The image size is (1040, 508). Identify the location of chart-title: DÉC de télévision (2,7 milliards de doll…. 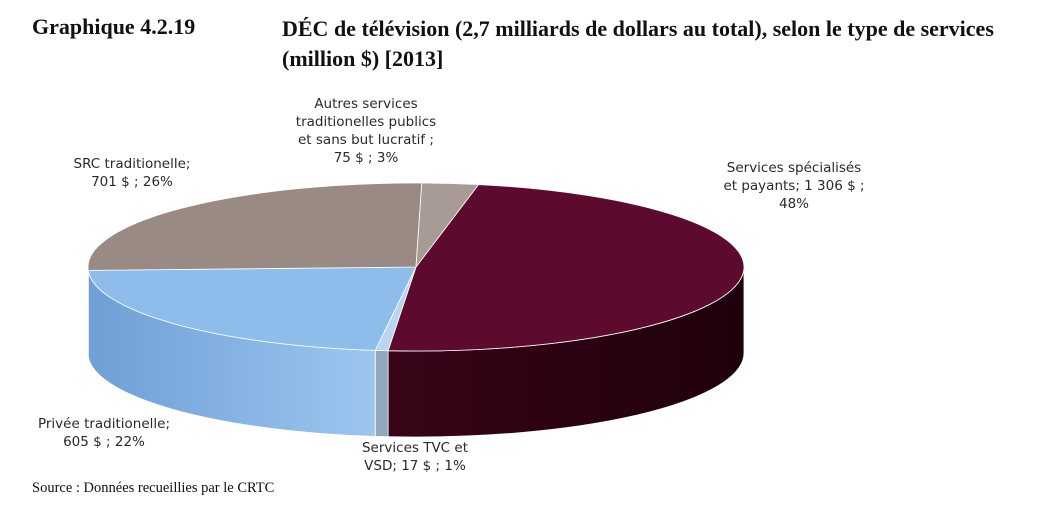
(638, 43).